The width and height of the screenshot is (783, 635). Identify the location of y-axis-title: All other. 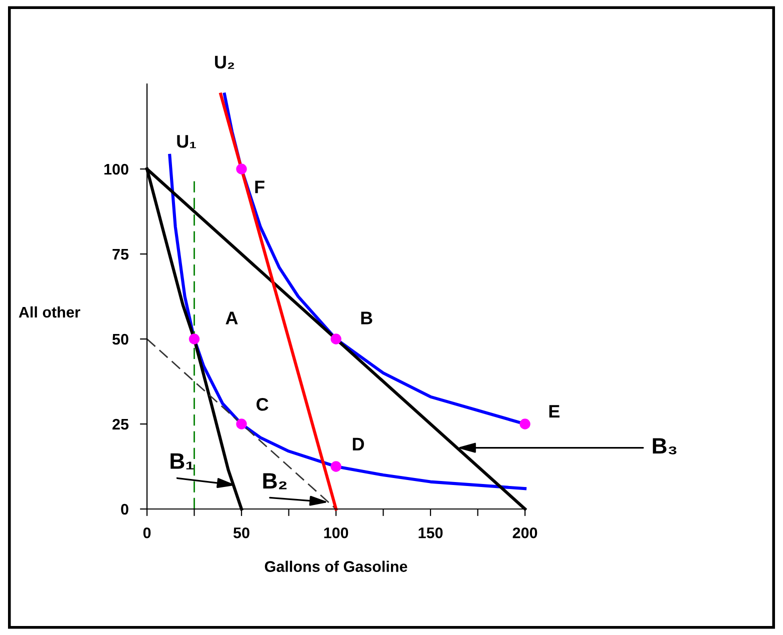
(49, 312).